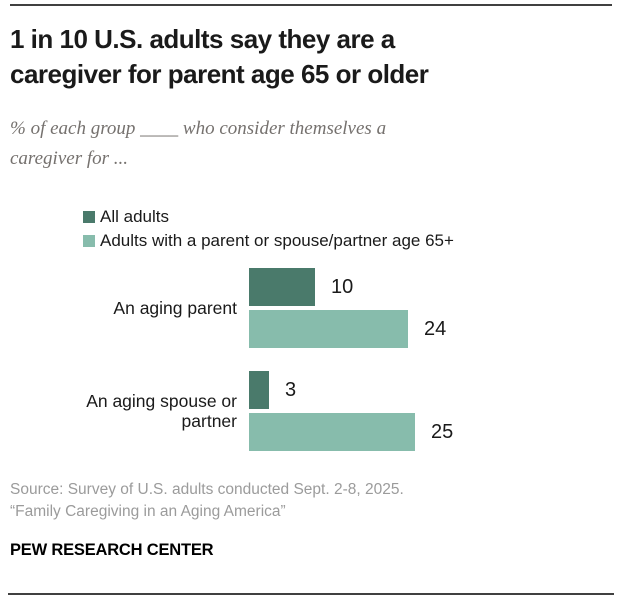 The height and width of the screenshot is (604, 620). I want to click on legend-item-all-adults: All adults, so click(268, 217).